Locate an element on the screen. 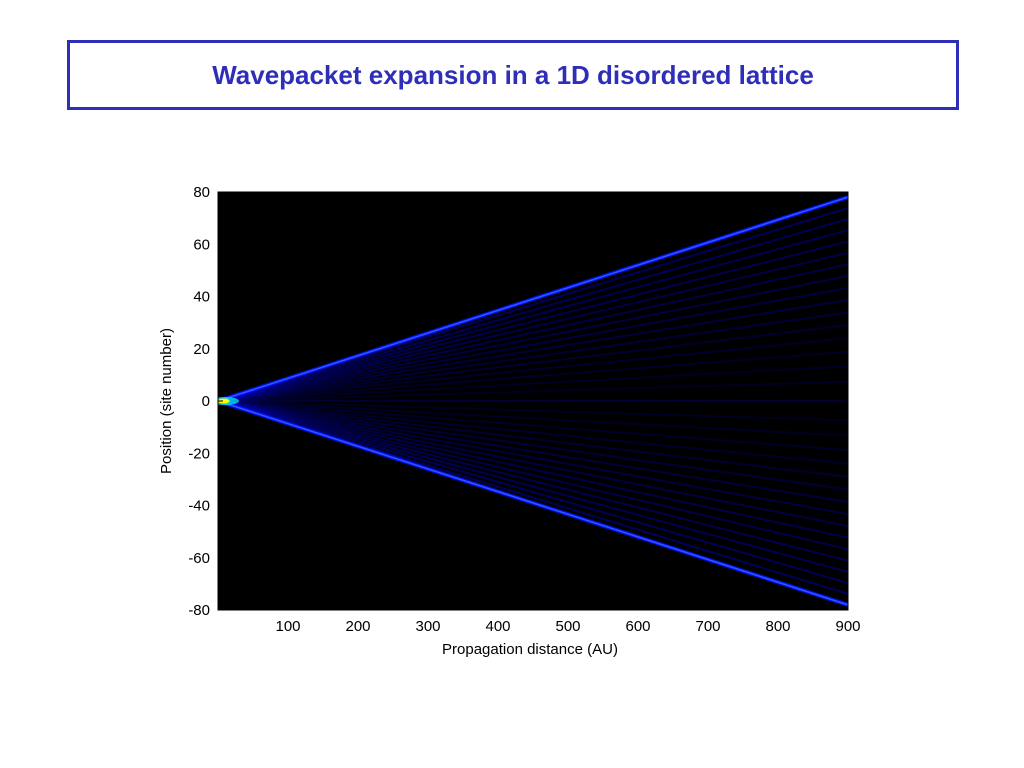 The height and width of the screenshot is (768, 1024). y-tick-label: 20 is located at coordinates (201, 349).